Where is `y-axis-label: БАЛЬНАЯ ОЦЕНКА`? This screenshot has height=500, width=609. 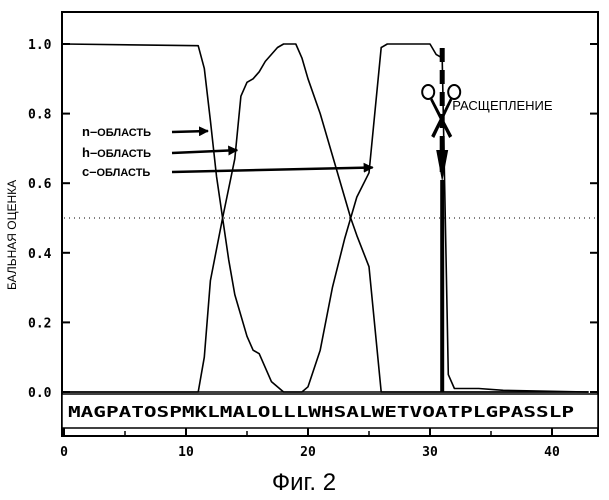
y-axis-label: БАЛЬНАЯ ОЦЕНКА is located at coordinates (12, 235).